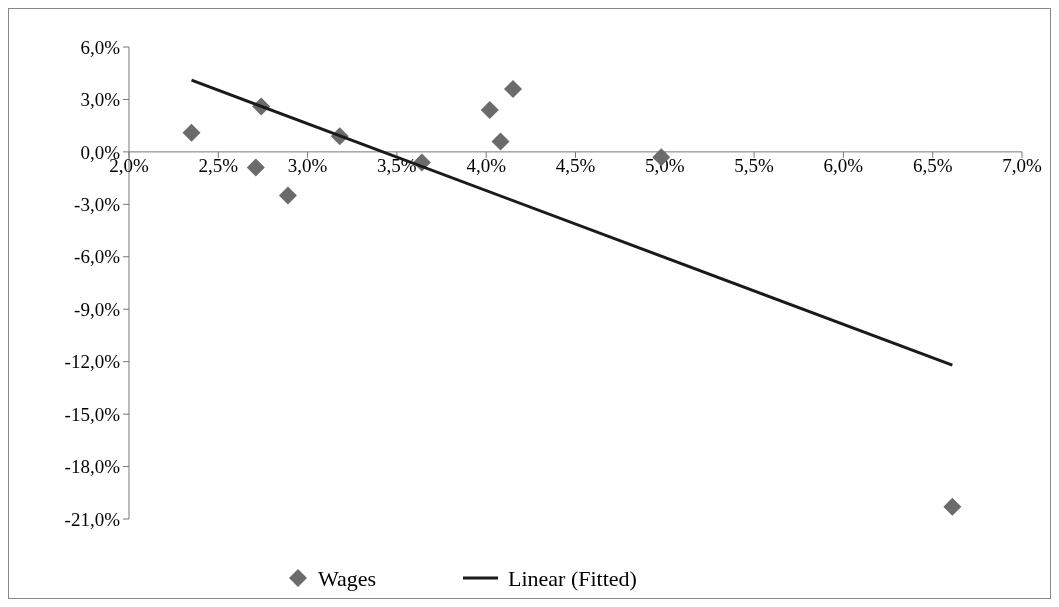 The image size is (1059, 607). What do you see at coordinates (100, 100) in the screenshot?
I see `y-tick-label: 3,0%` at bounding box center [100, 100].